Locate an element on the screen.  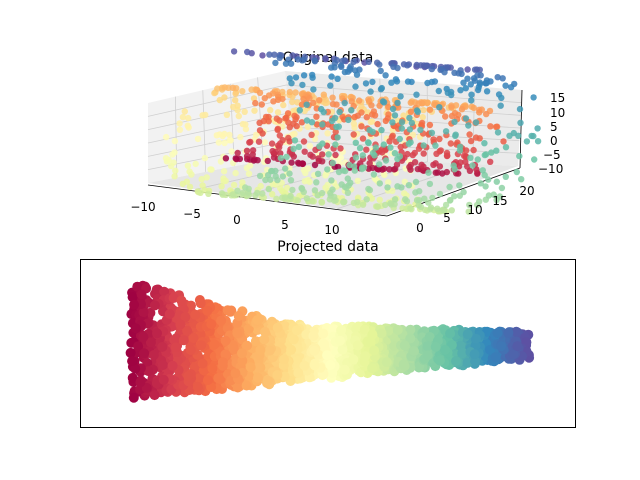
grid-line is located at coordinates (404, 94).